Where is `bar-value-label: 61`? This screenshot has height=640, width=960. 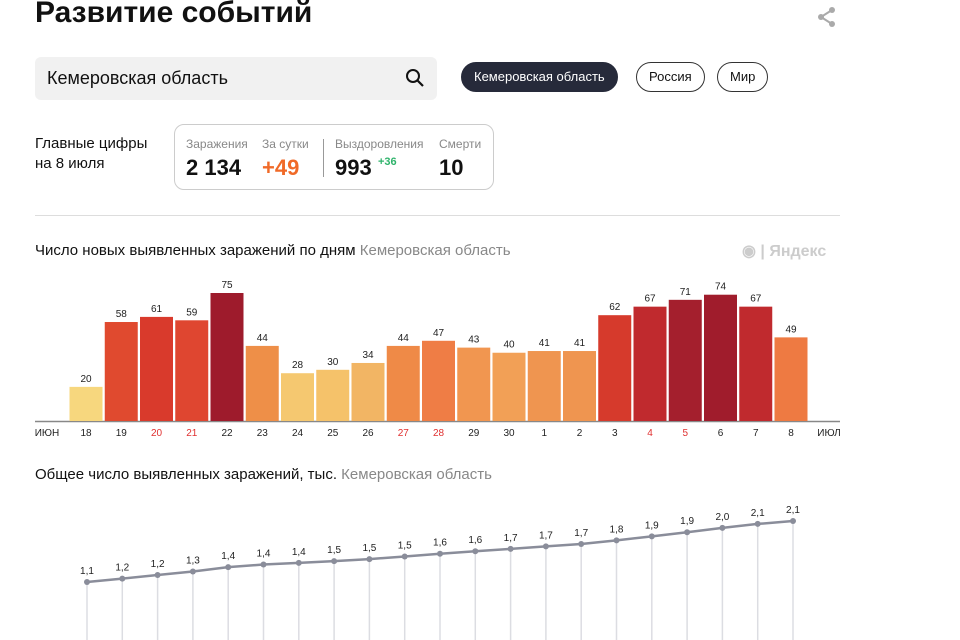 bar-value-label: 61 is located at coordinates (157, 309).